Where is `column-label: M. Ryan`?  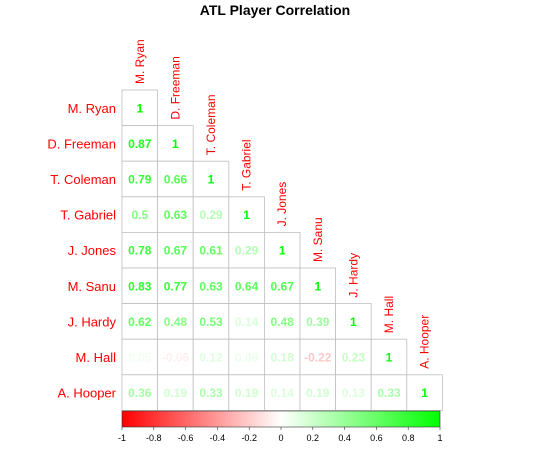 column-label: M. Ryan is located at coordinates (140, 61).